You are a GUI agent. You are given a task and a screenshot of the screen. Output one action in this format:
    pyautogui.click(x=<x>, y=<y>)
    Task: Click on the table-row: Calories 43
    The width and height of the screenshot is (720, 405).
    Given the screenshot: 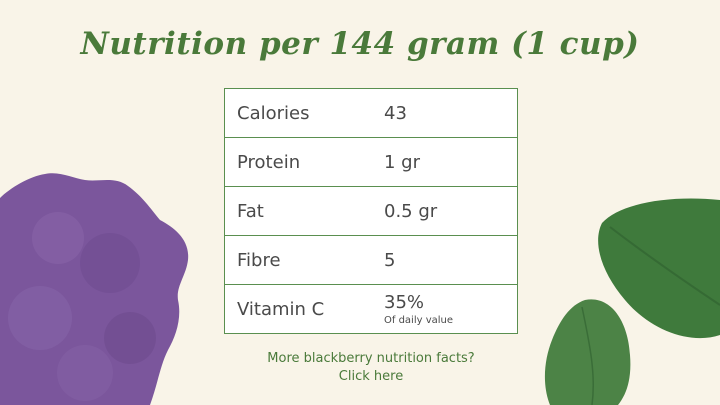 What is the action you would take?
    pyautogui.click(x=371, y=113)
    